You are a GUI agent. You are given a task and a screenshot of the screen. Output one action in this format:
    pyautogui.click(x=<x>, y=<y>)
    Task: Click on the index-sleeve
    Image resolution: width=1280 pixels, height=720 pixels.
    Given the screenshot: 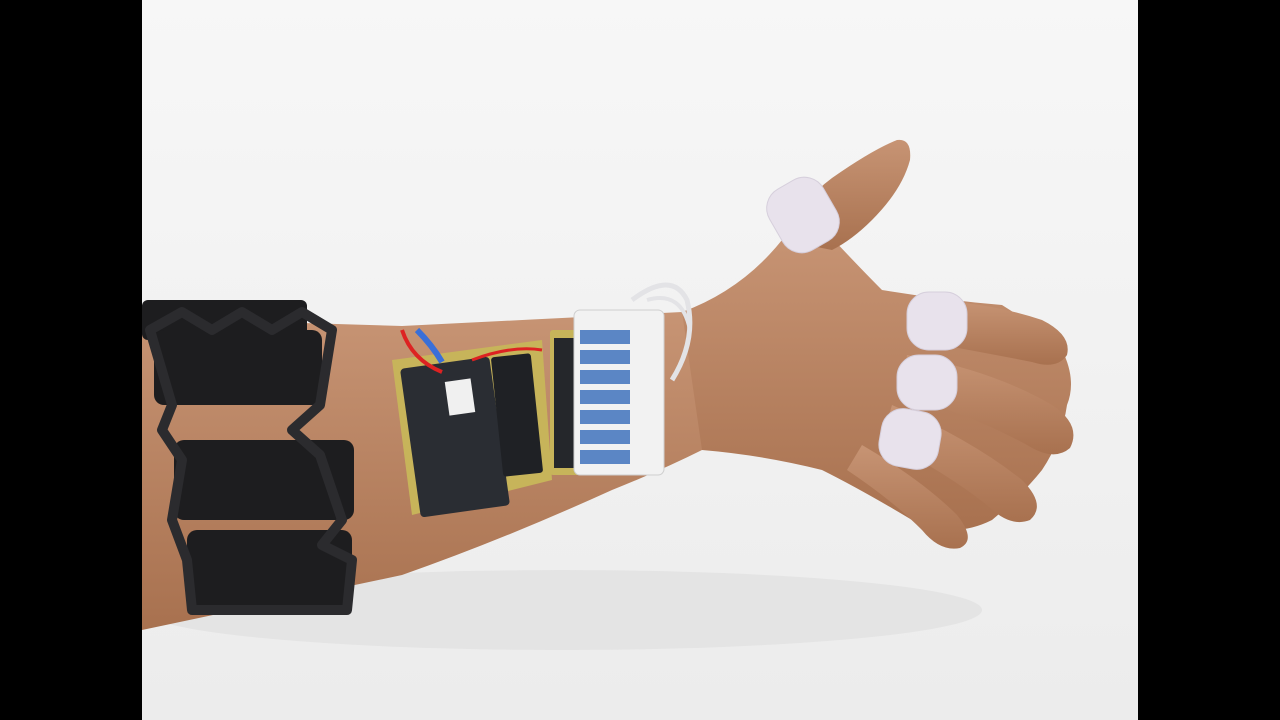 What is the action you would take?
    pyautogui.click(x=937, y=321)
    